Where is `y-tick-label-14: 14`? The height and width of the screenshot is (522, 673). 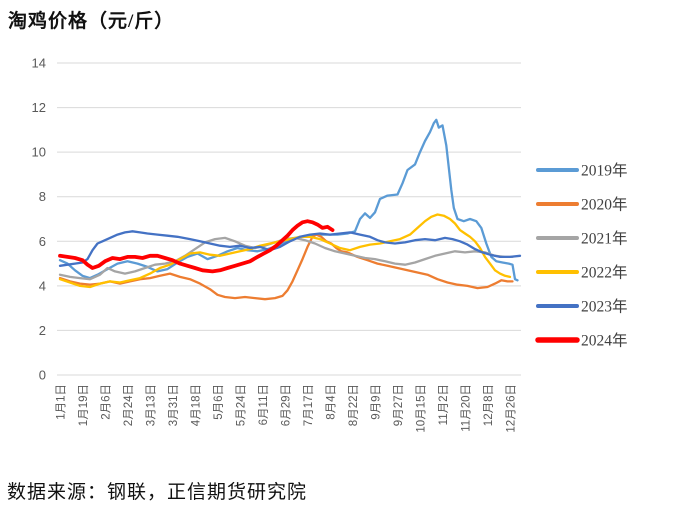 y-tick-label-14: 14 is located at coordinates (39, 63).